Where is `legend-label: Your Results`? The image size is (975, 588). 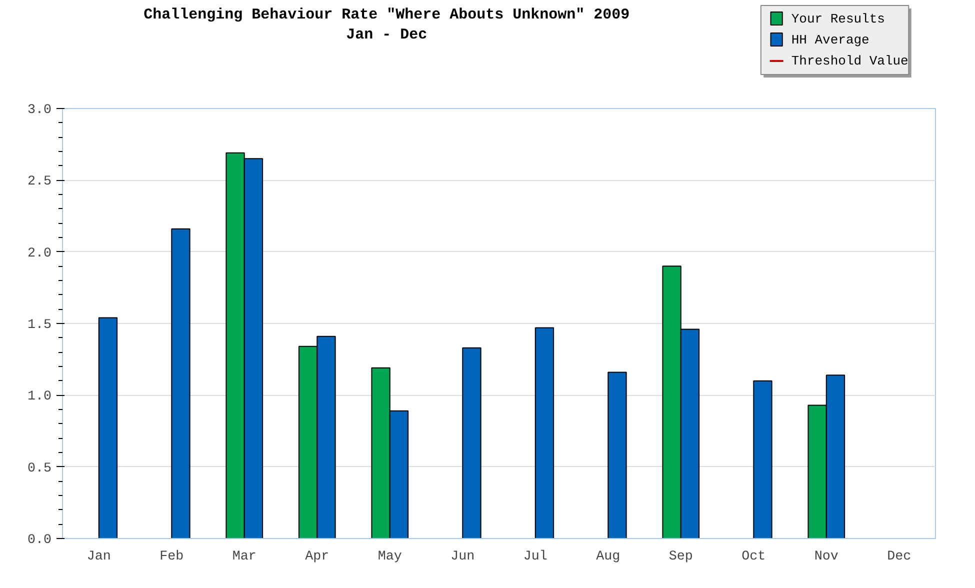 legend-label: Your Results is located at coordinates (838, 19).